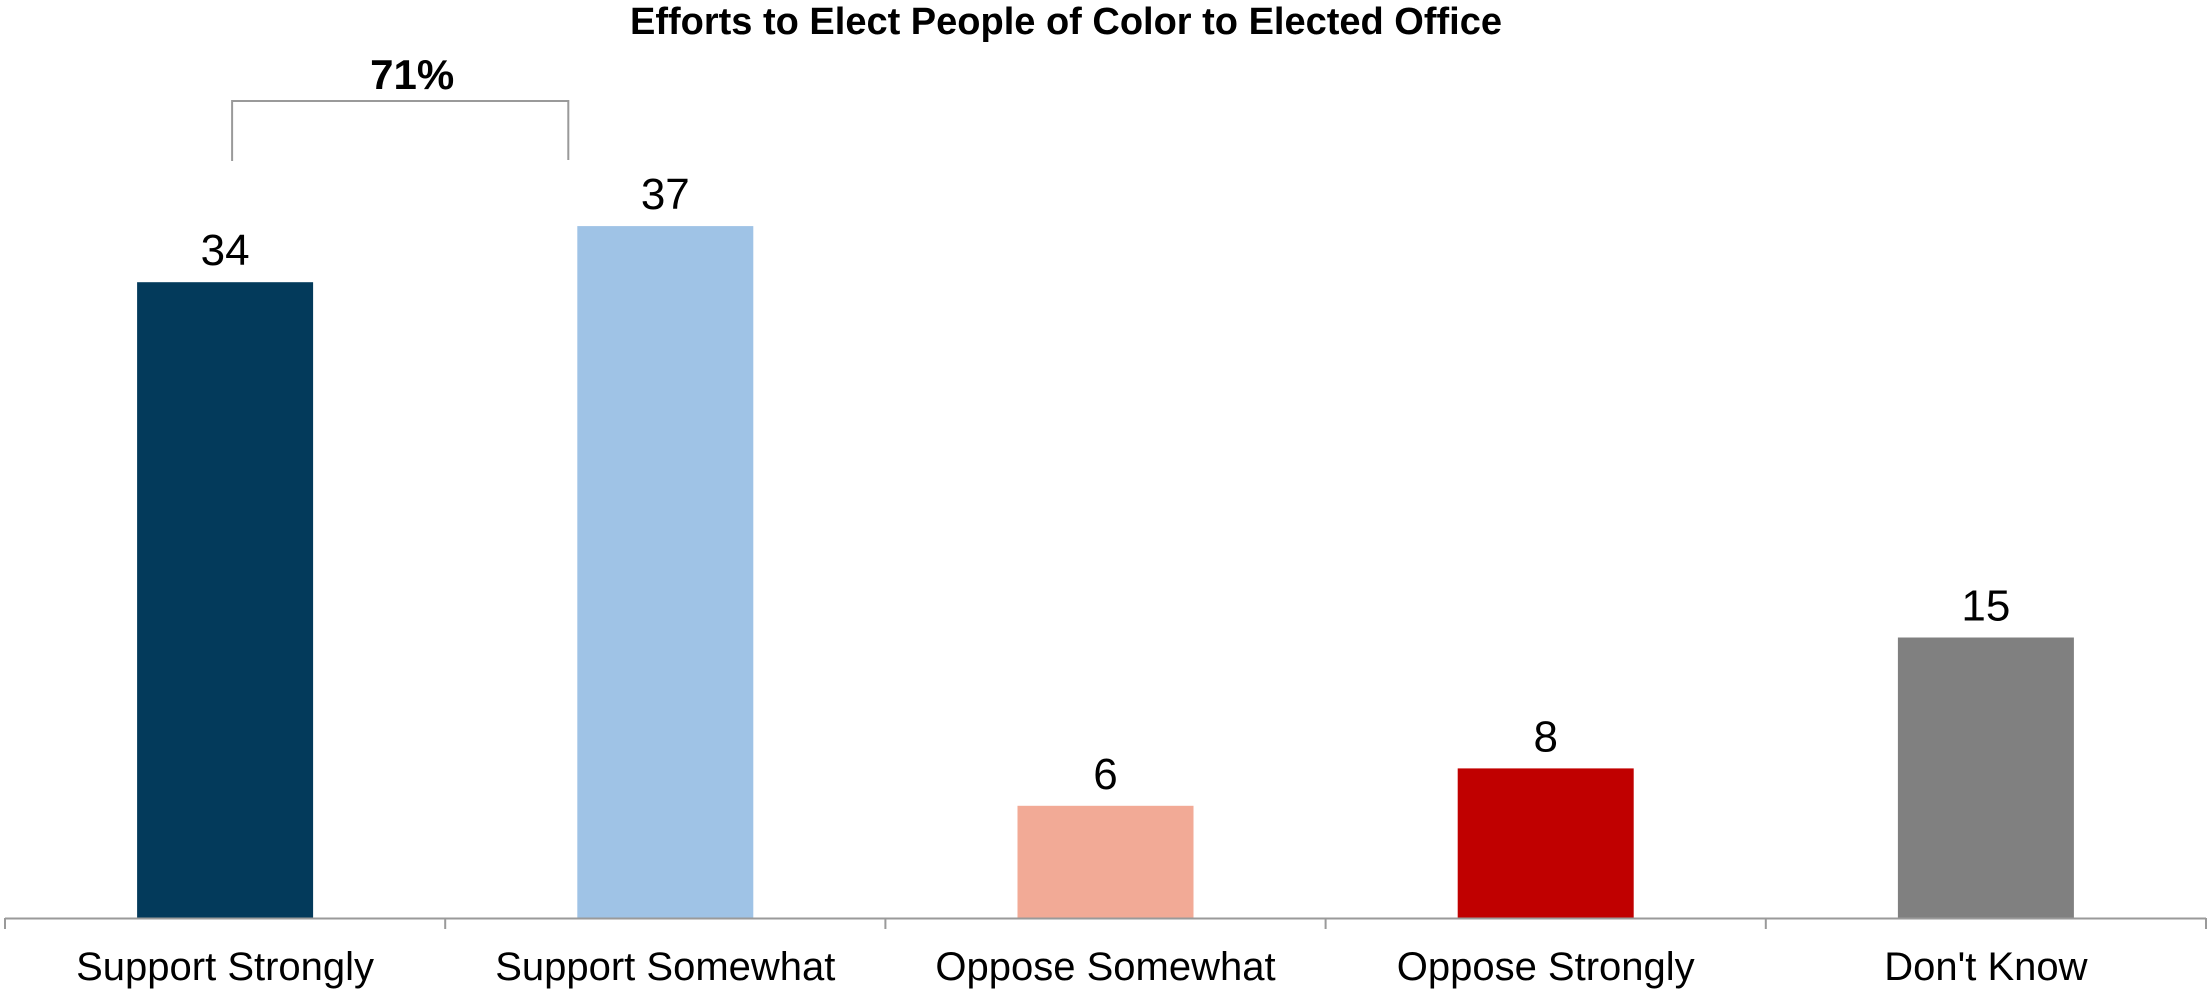 The image size is (2211, 992). What do you see at coordinates (1105, 967) in the screenshot?
I see `x-tick-label-oppose-somewhat: Oppose Somewhat` at bounding box center [1105, 967].